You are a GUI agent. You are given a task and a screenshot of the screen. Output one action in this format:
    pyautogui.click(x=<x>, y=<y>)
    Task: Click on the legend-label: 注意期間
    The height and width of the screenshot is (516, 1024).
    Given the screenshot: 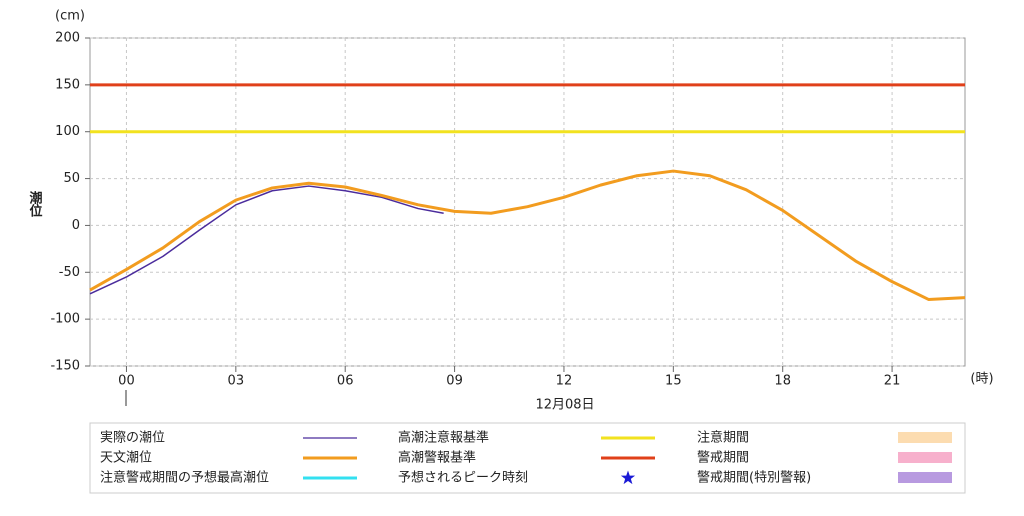 What is the action you would take?
    pyautogui.click(x=723, y=438)
    